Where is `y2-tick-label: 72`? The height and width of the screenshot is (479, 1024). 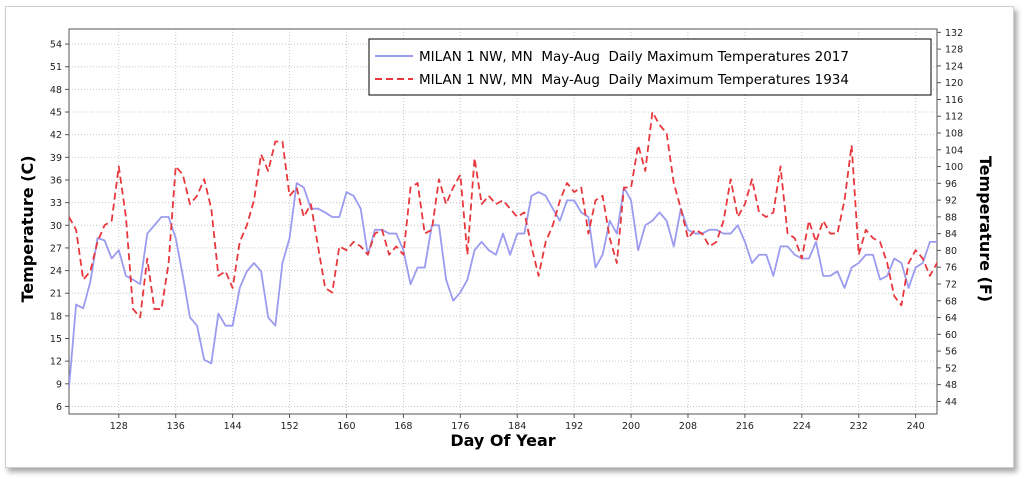 y2-tick-label: 72 is located at coordinates (951, 284).